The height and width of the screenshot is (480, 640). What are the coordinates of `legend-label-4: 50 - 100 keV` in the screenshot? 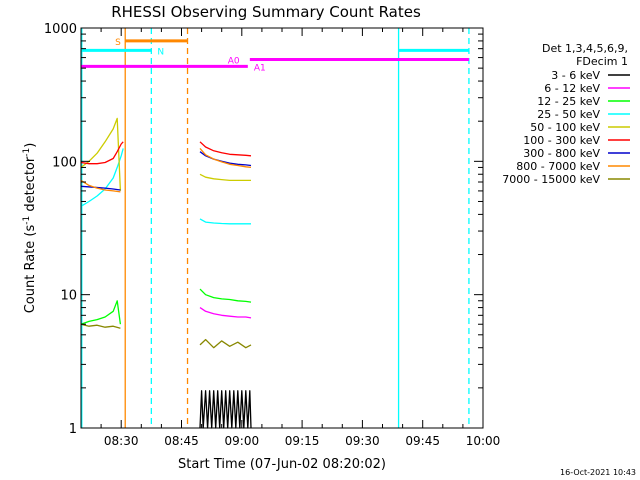 It's located at (565, 127).